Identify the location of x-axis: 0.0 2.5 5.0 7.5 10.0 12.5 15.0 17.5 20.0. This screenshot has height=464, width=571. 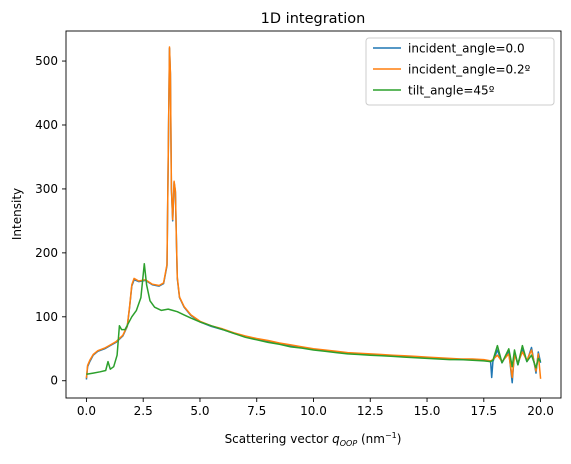
(315, 408).